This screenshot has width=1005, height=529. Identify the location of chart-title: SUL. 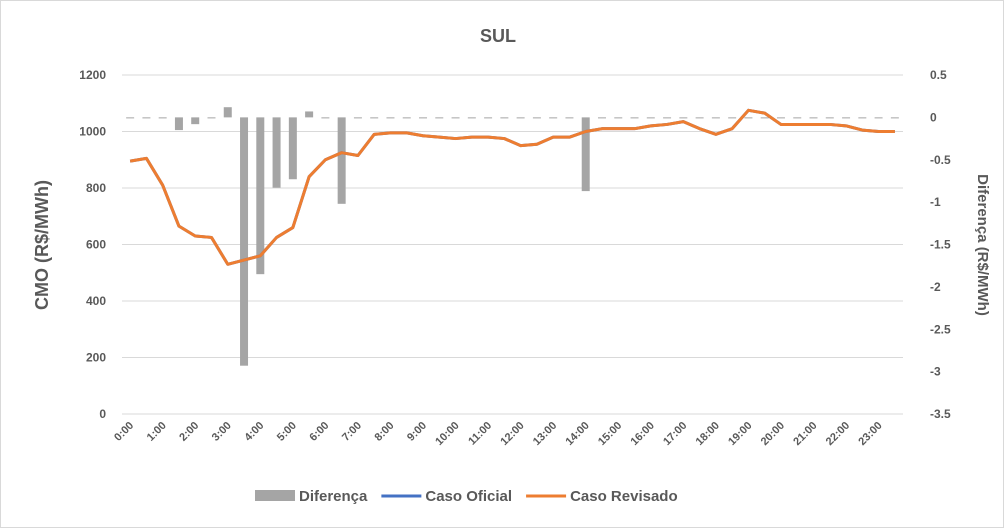
(498, 36).